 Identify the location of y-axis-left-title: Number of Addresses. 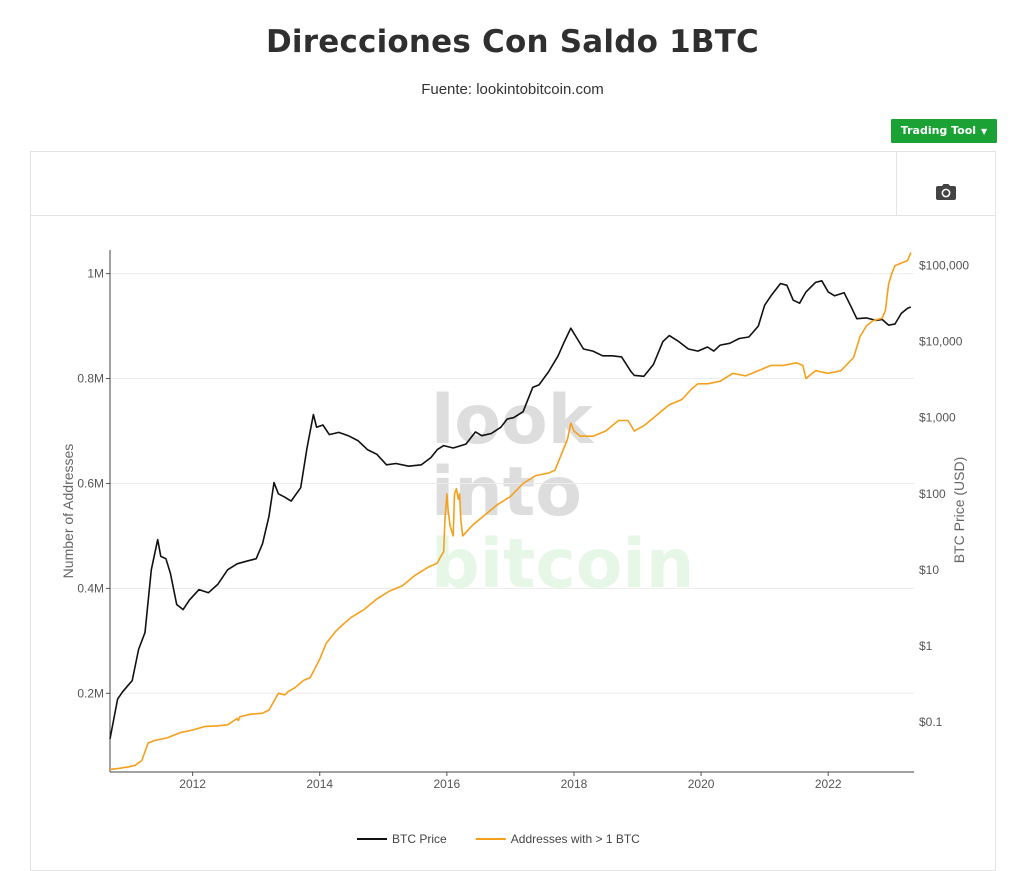
(68, 511).